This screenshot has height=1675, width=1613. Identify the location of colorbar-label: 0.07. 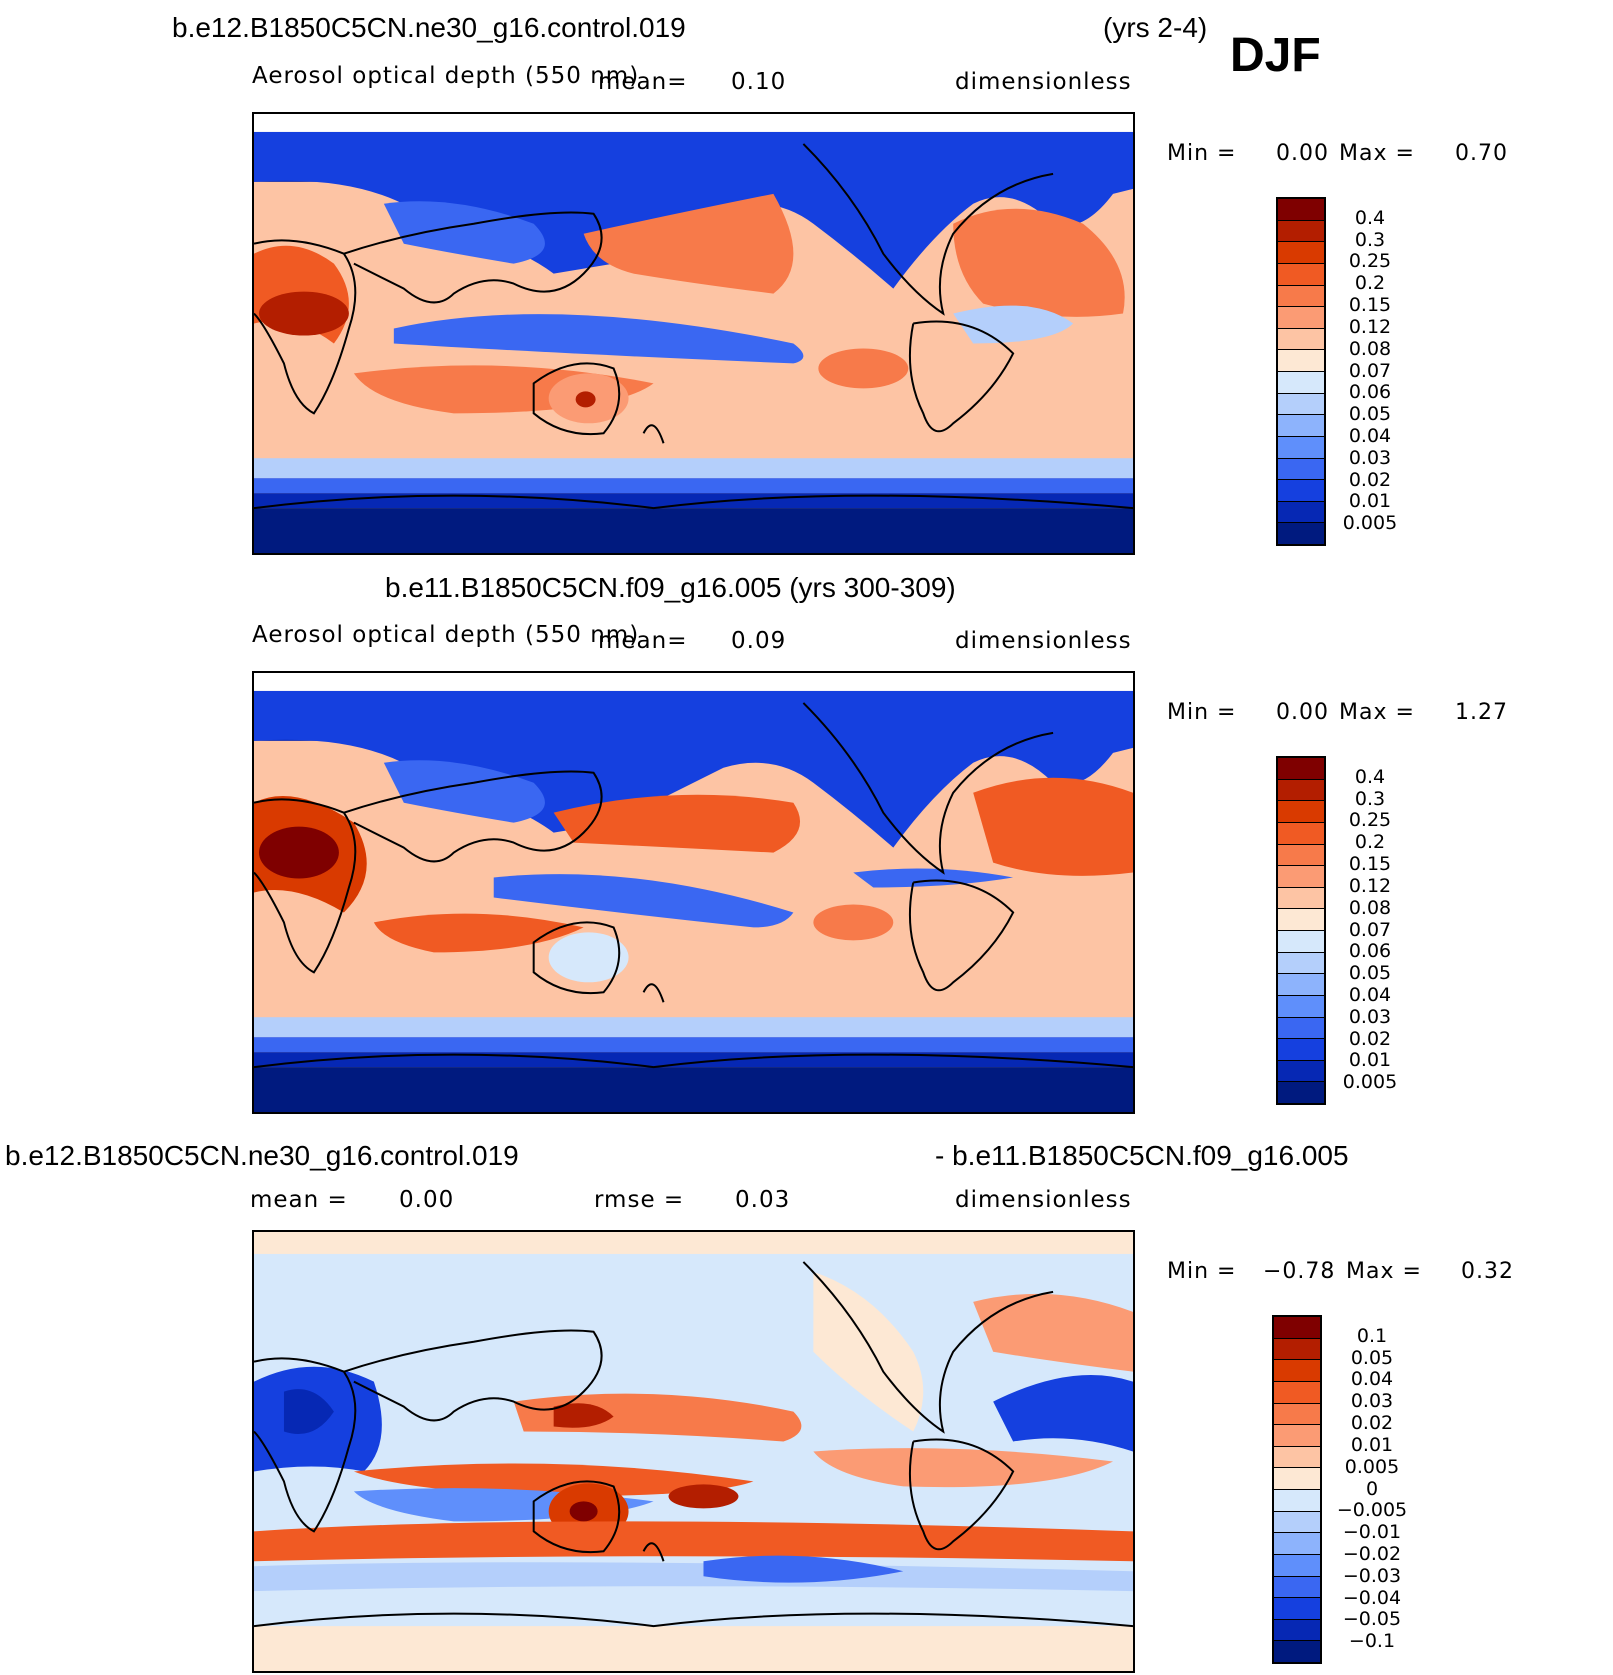
(1370, 929).